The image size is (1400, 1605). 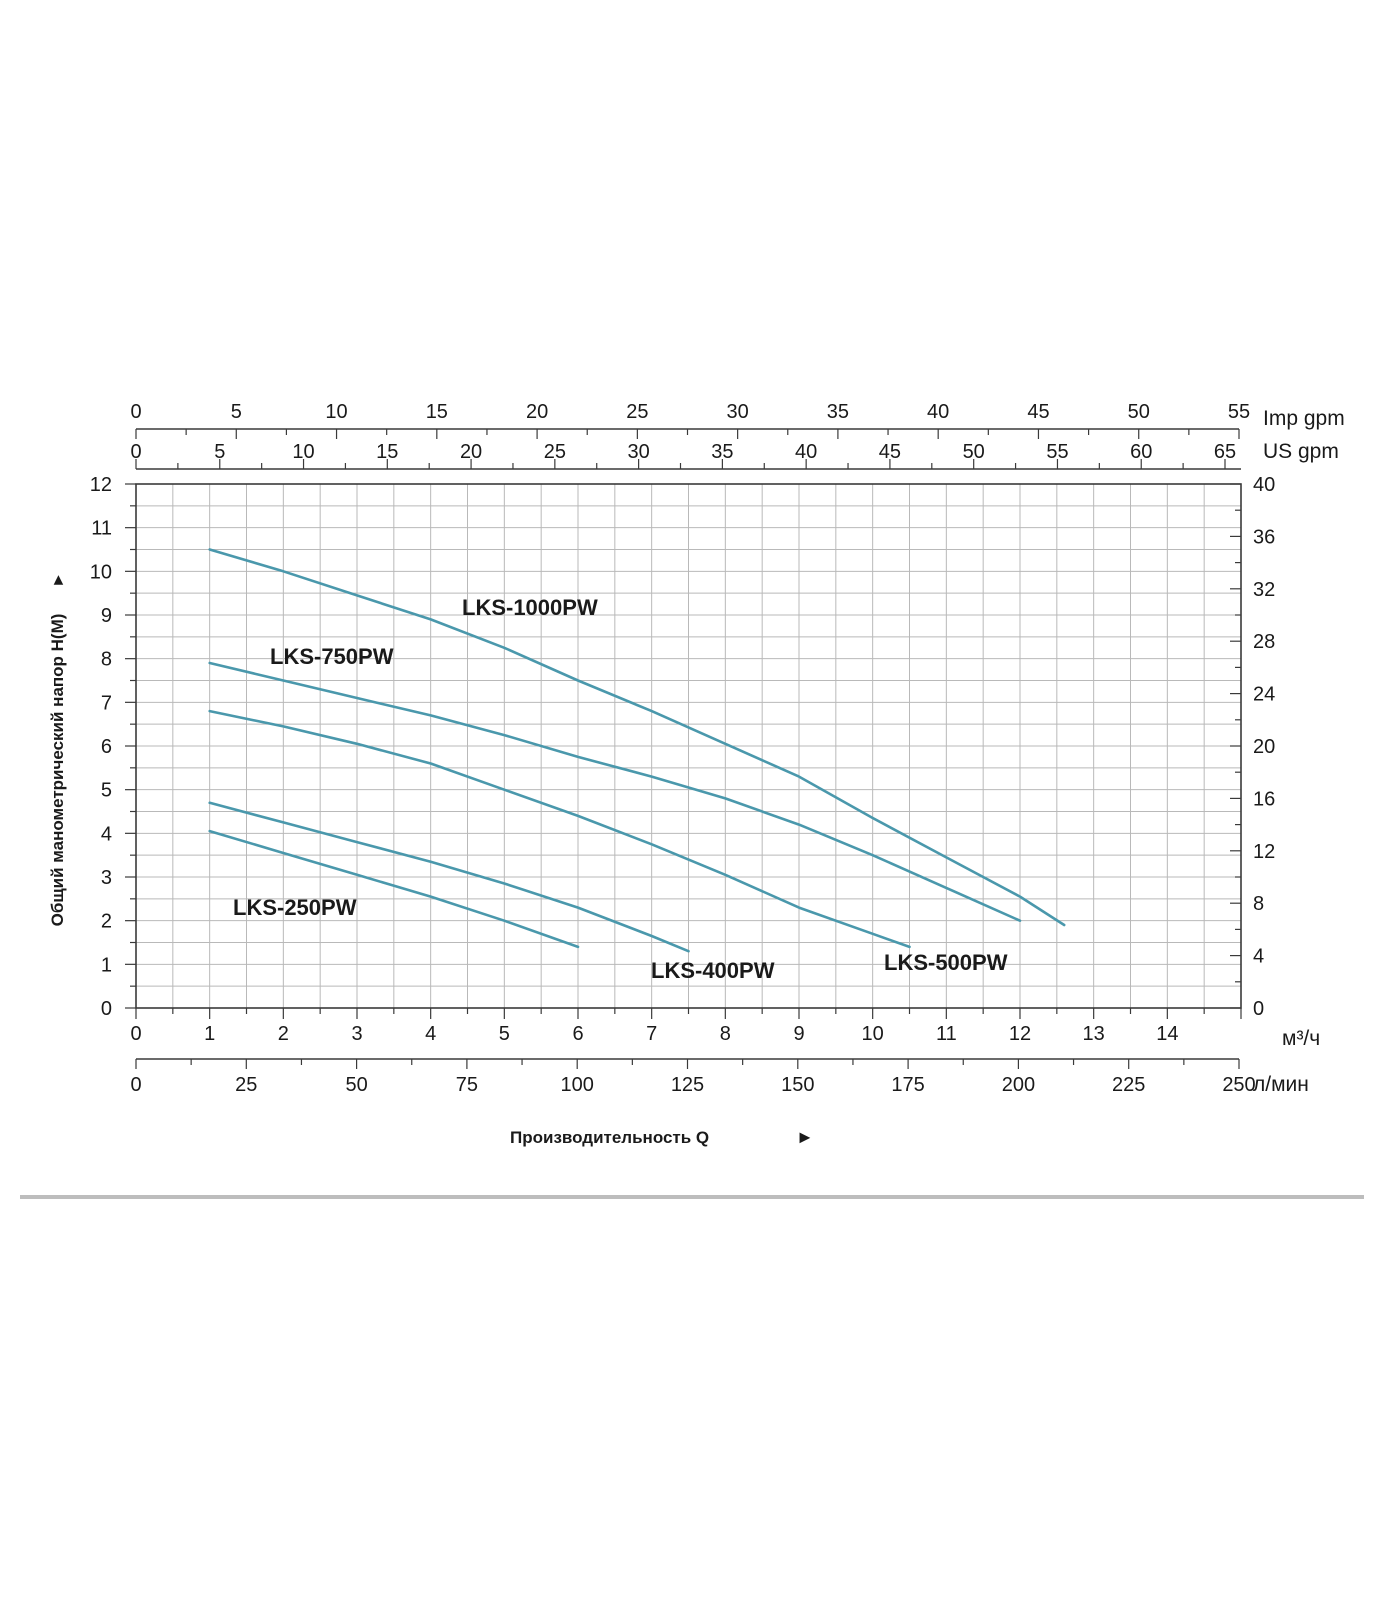 I want to click on imp-gpm-unit: Imp gpm, so click(x=1304, y=418).